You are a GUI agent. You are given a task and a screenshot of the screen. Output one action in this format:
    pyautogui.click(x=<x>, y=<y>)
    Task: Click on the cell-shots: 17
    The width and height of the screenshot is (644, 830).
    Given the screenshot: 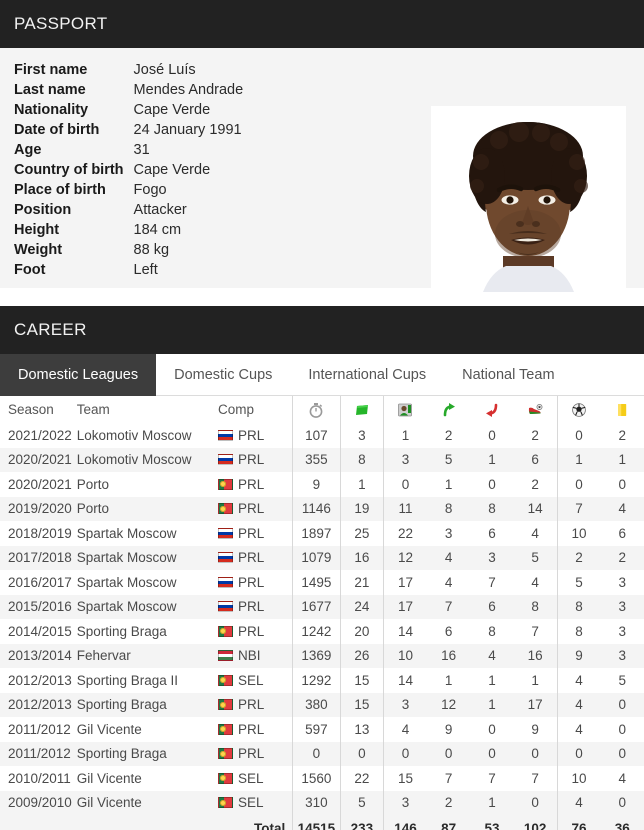 What is the action you would take?
    pyautogui.click(x=535, y=705)
    